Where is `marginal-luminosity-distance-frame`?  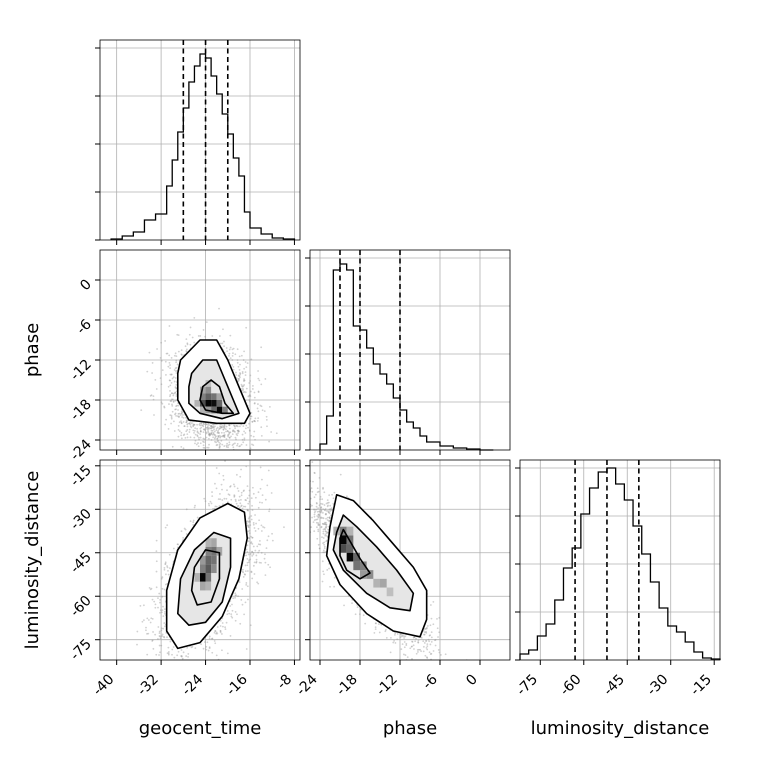
marginal-luminosity-distance-frame is located at coordinates (620, 560).